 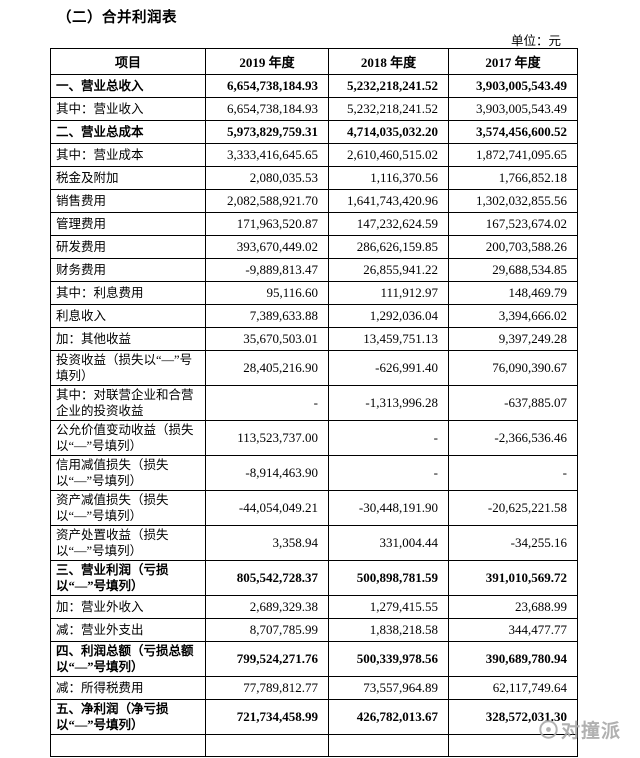 What do you see at coordinates (388, 607) in the screenshot?
I see `row-value-2018: 1,279,415.55` at bounding box center [388, 607].